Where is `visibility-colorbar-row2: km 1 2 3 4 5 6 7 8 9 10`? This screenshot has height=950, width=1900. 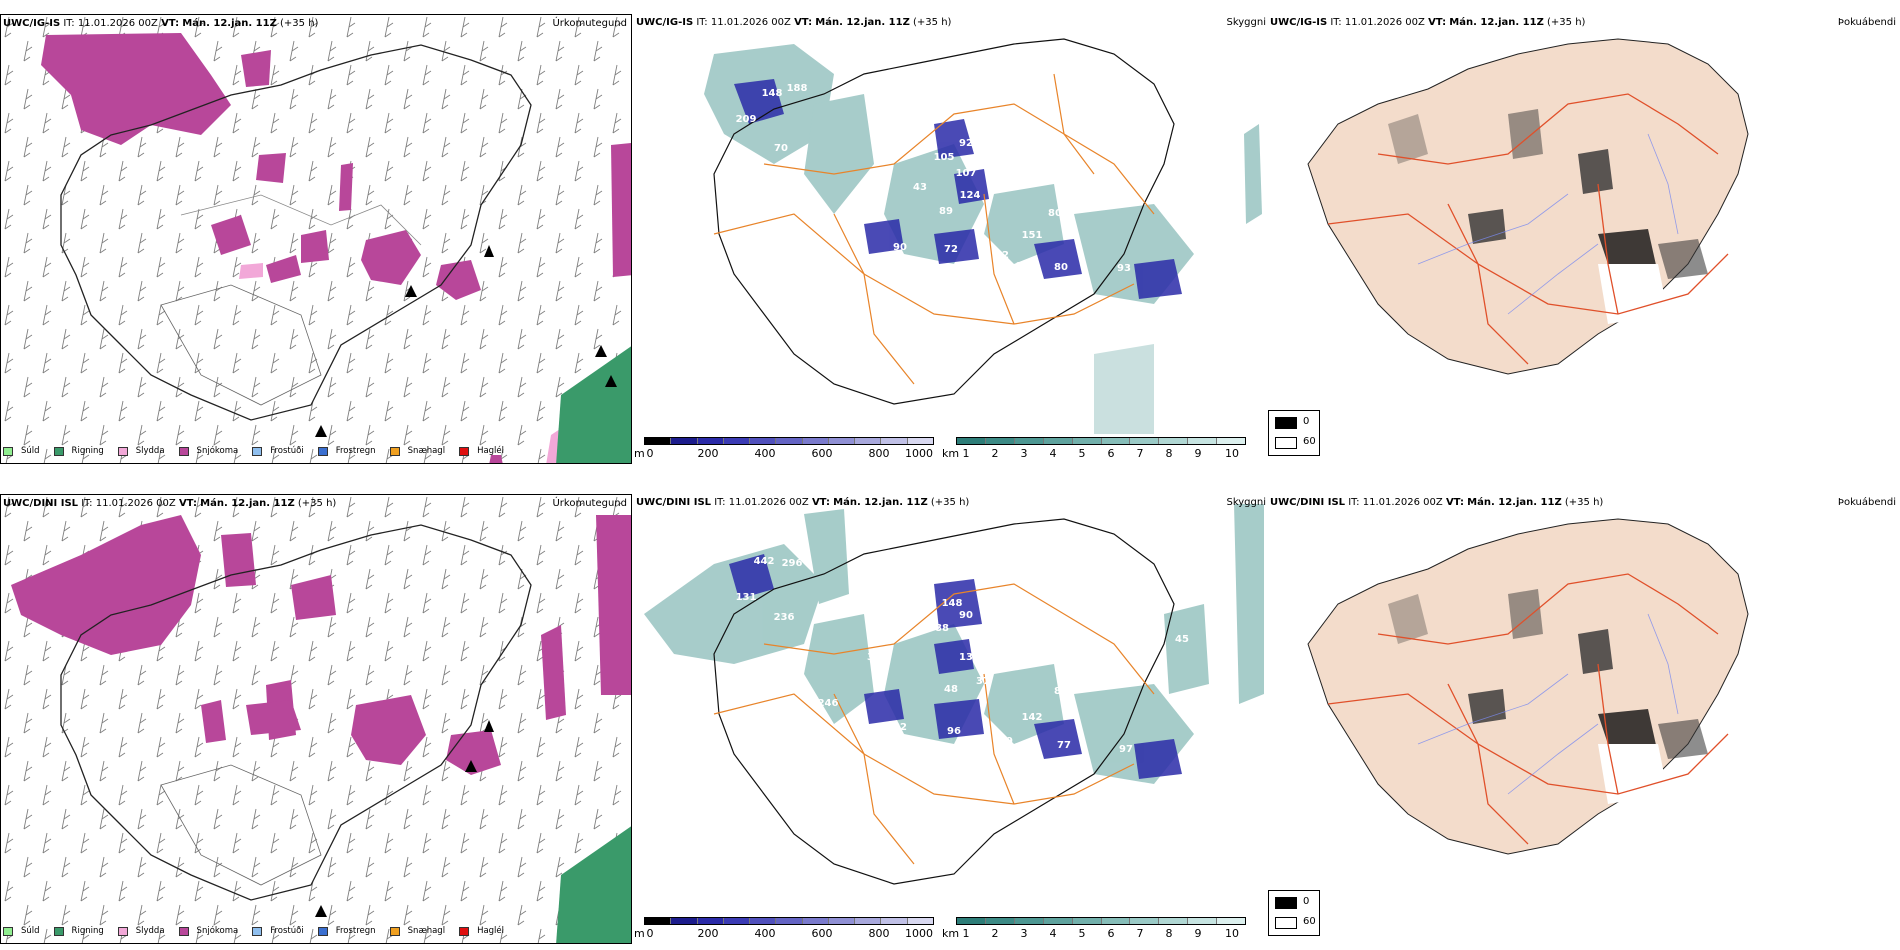 visibility-colorbar-row2: km 1 2 3 4 5 6 7 8 9 10 is located at coordinates (1097, 930).